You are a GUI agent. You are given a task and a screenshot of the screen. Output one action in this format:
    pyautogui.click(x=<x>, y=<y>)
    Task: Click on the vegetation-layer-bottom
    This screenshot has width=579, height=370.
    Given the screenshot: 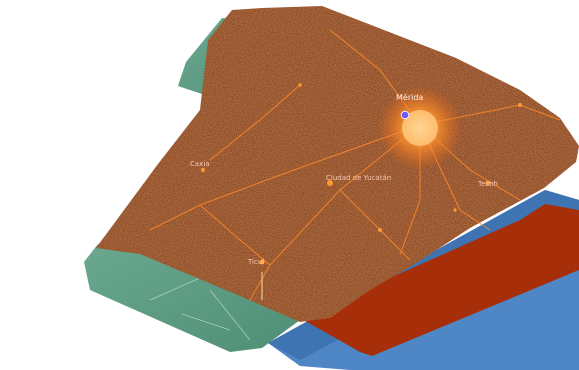 What is the action you would take?
    pyautogui.click(x=192, y=298)
    